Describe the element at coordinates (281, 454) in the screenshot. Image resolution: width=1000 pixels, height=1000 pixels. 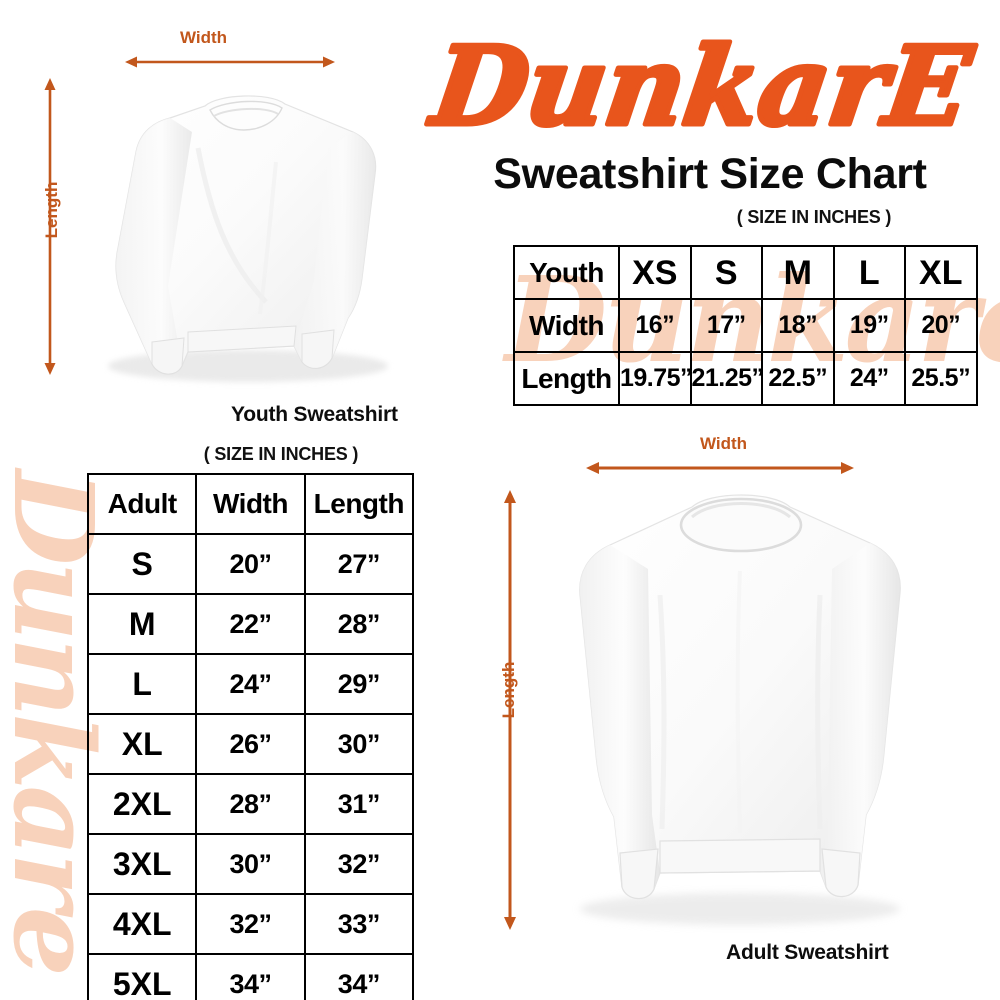
I see `adult-units-note: ( SIZE IN INCHES )` at that location.